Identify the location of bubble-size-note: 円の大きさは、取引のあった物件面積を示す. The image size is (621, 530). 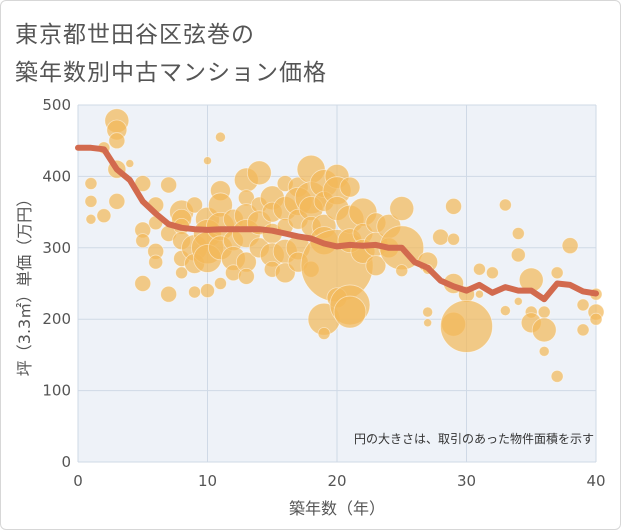
(474, 438).